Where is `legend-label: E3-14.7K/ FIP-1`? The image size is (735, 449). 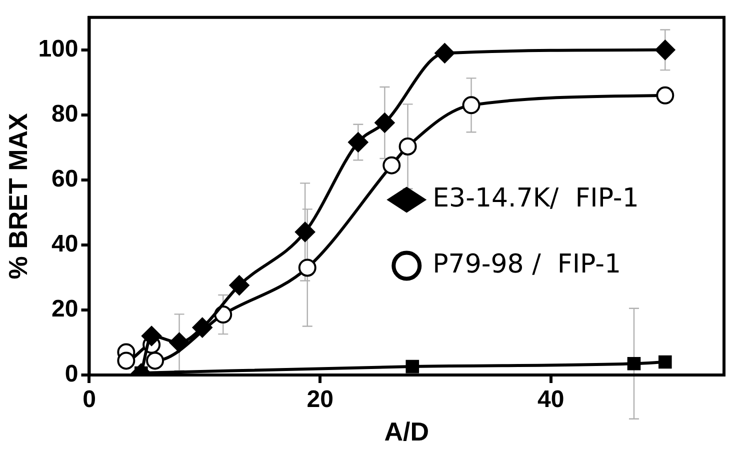 legend-label: E3-14.7K/ FIP-1 is located at coordinates (535, 199).